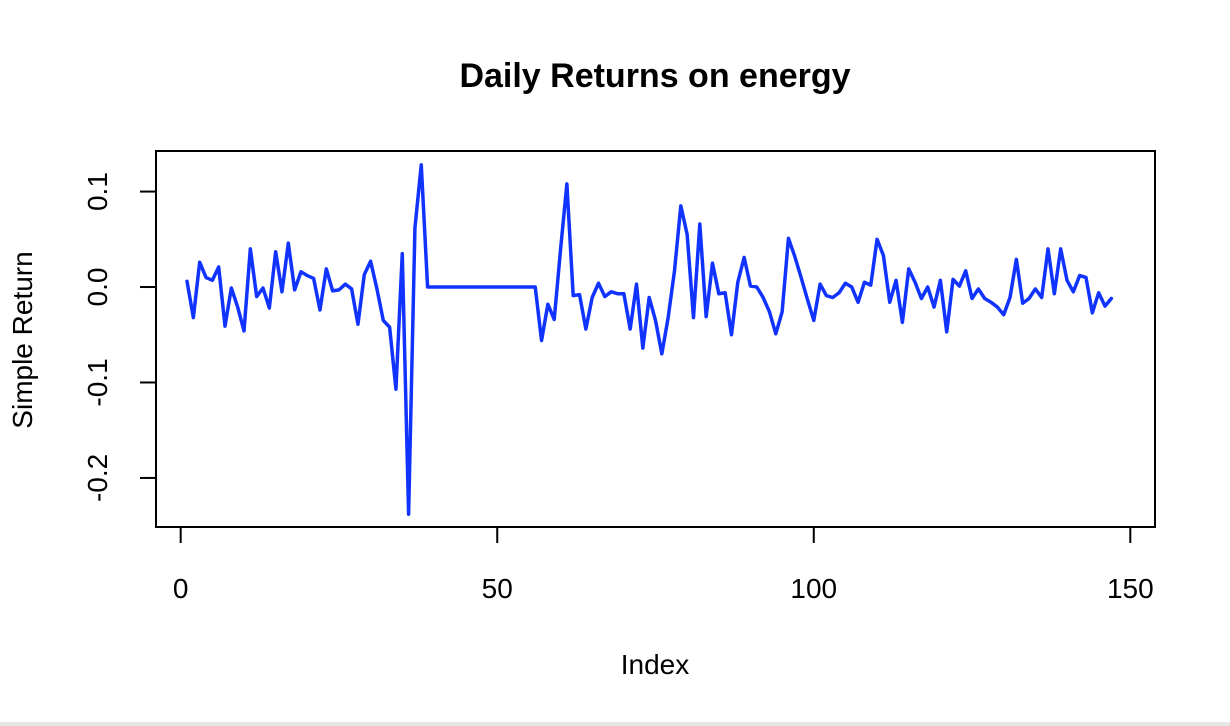  What do you see at coordinates (663, 565) in the screenshot?
I see `x-axis: 0 50 100 150` at bounding box center [663, 565].